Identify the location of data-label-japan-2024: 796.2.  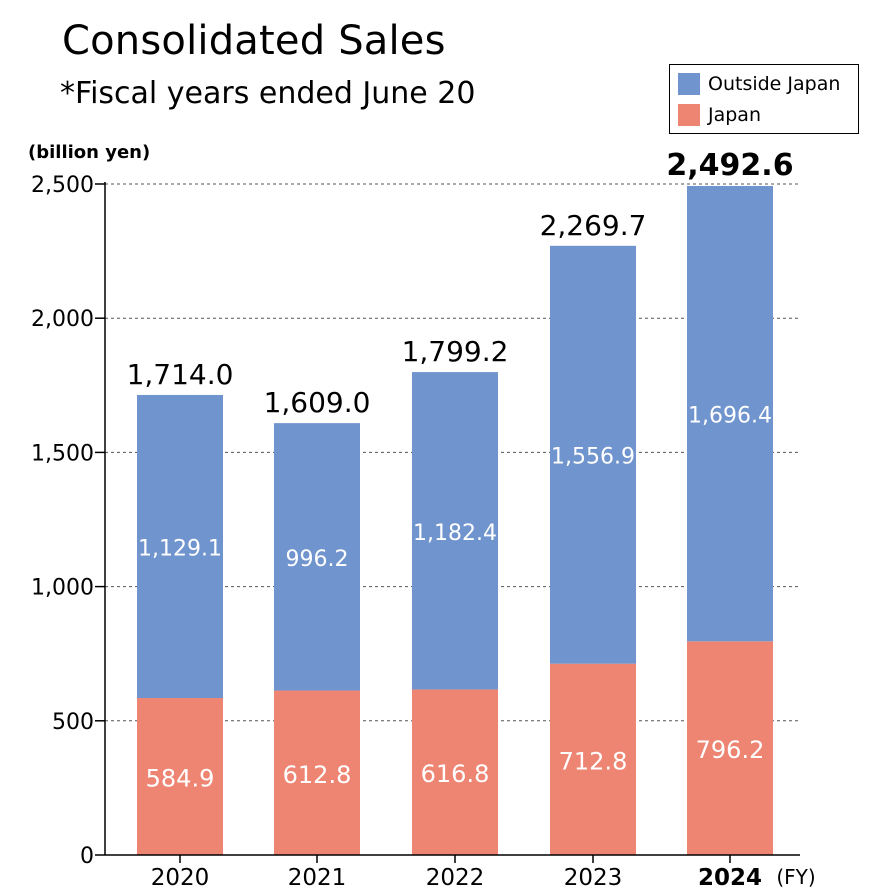
(730, 750).